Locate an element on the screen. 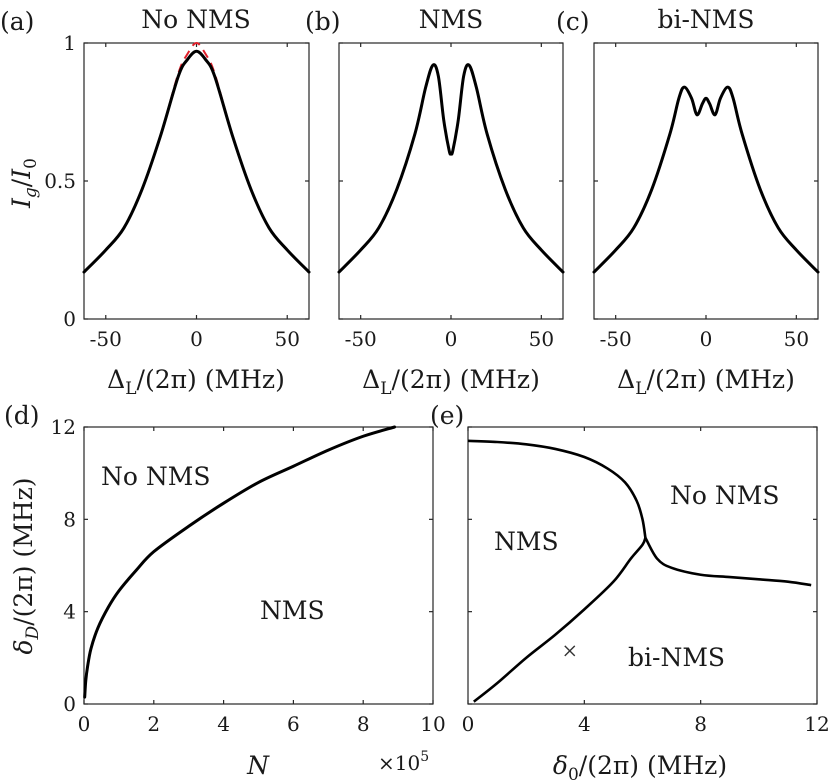 The image size is (830, 784). panel-title-b: NMS is located at coordinates (451, 19).